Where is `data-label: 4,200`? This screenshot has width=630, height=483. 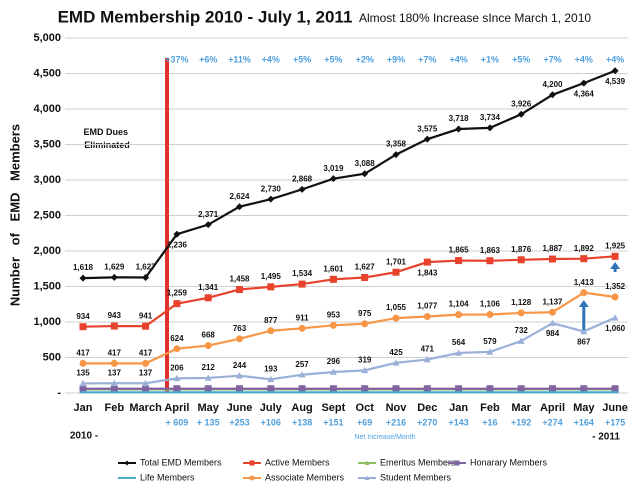
data-label: 4,200 is located at coordinates (552, 84).